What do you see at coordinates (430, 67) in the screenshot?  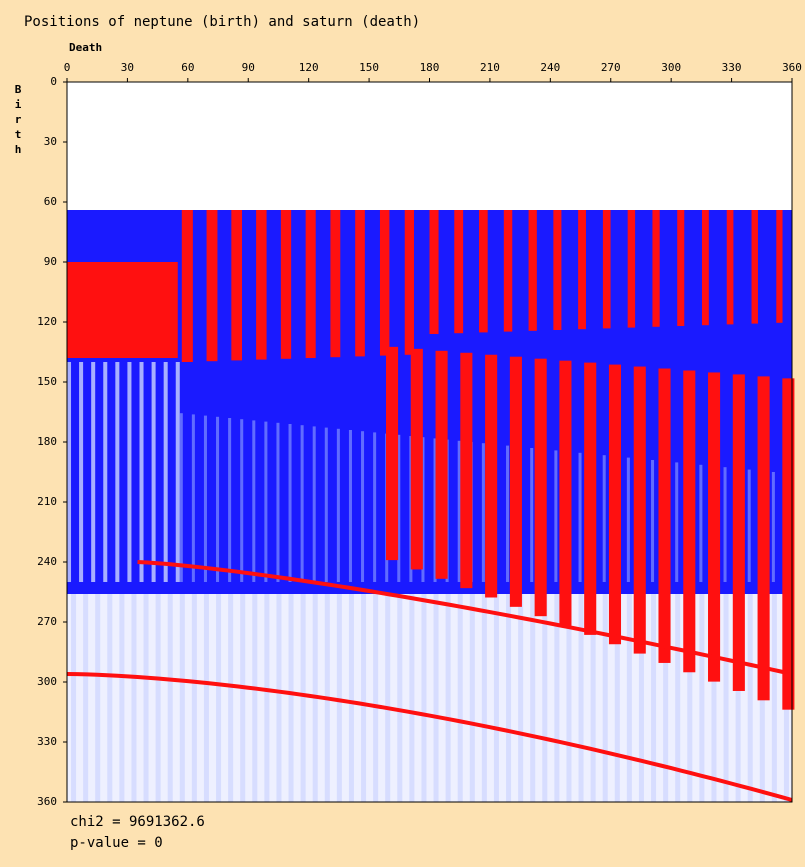 I see `x-tick-label: 180` at bounding box center [430, 67].